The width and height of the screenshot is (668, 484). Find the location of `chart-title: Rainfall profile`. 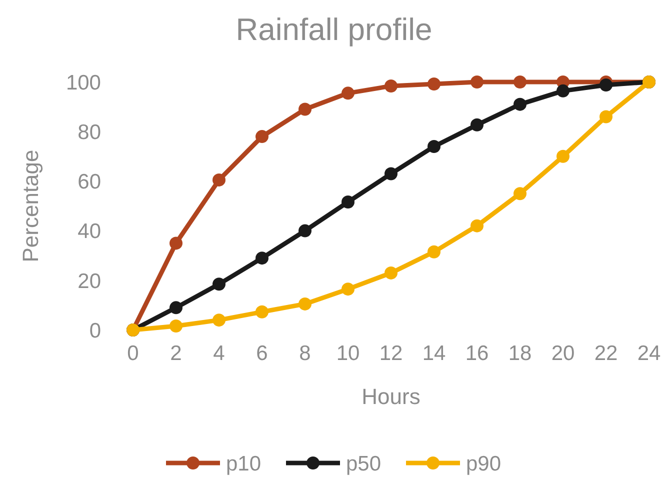

chart-title: Rainfall profile is located at coordinates (334, 29).